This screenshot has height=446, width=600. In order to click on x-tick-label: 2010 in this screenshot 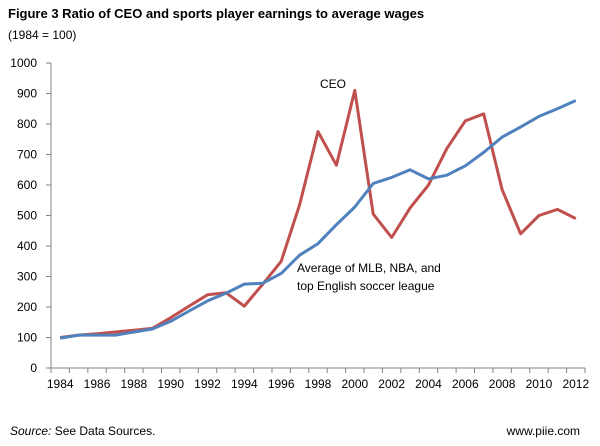, I will do `click(539, 384)`.